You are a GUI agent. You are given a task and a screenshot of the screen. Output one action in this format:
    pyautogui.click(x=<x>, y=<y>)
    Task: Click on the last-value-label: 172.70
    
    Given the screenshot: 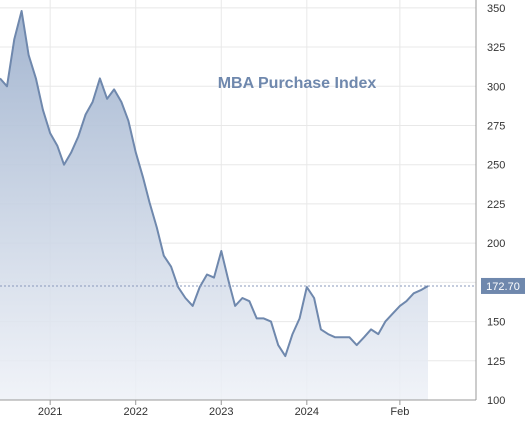 What is the action you would take?
    pyautogui.click(x=503, y=287)
    